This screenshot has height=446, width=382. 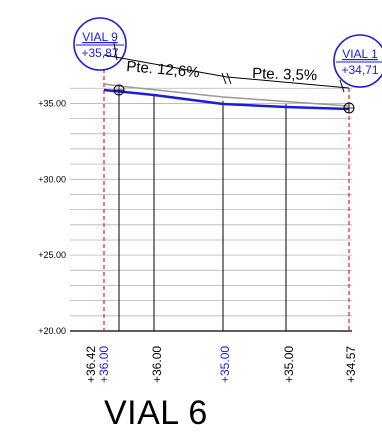 I want to click on slope-label-1: Pte. 12,6%, so click(x=163, y=69).